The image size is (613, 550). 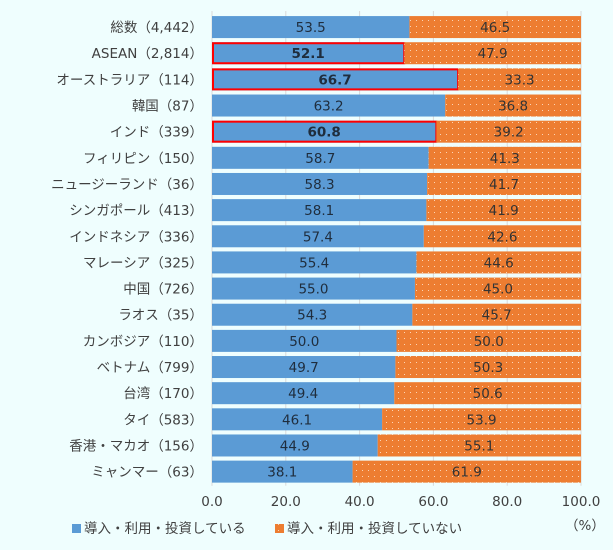 What do you see at coordinates (163, 393) in the screenshot?
I see `category-label: 台湾（170）` at bounding box center [163, 393].